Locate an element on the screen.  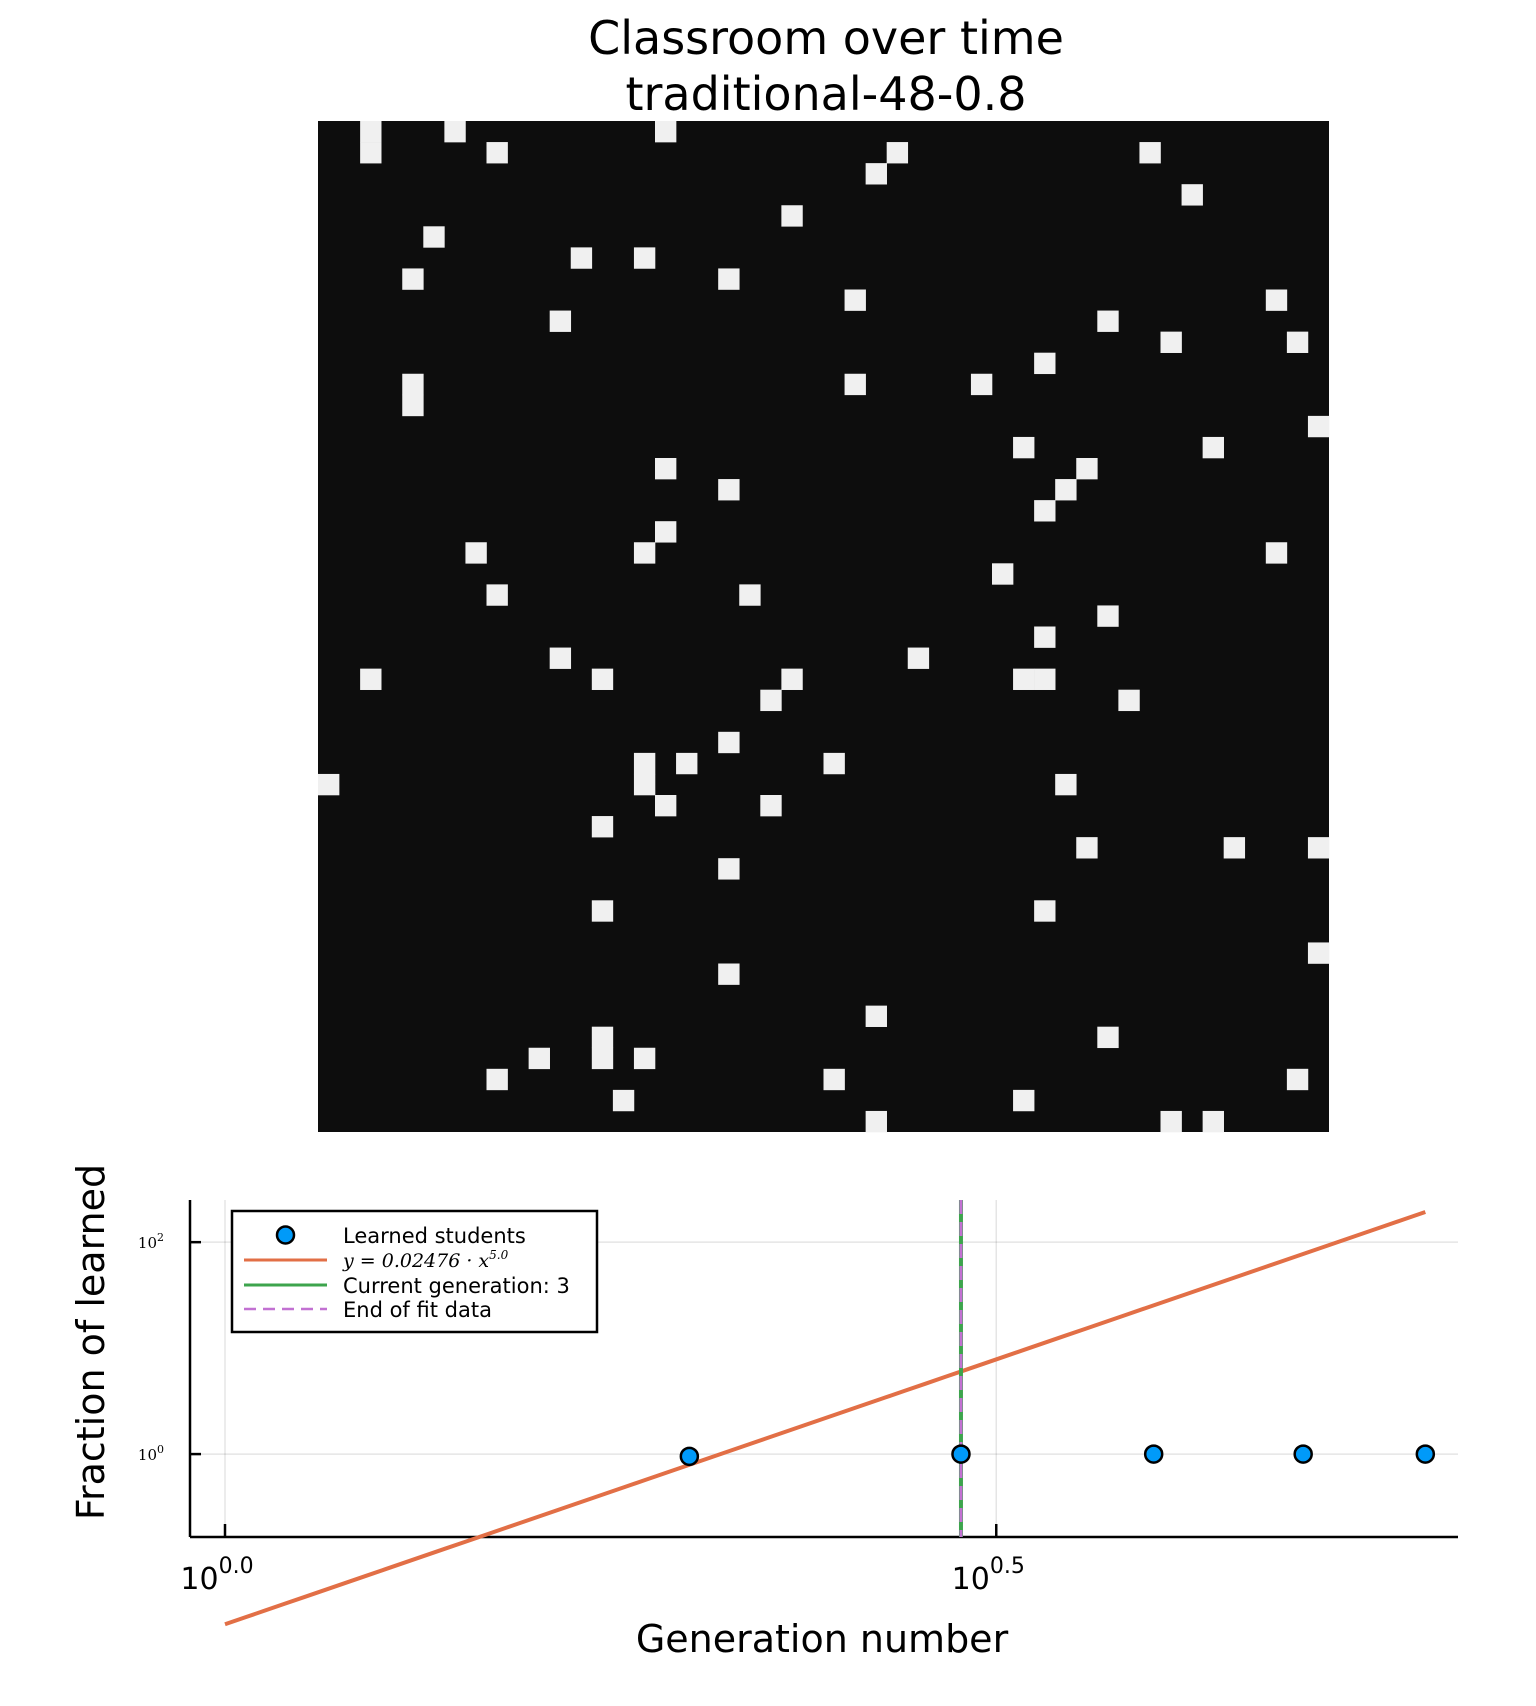
legend-fit-label: y = 0.02476 · x5.0 is located at coordinates (425, 1260).